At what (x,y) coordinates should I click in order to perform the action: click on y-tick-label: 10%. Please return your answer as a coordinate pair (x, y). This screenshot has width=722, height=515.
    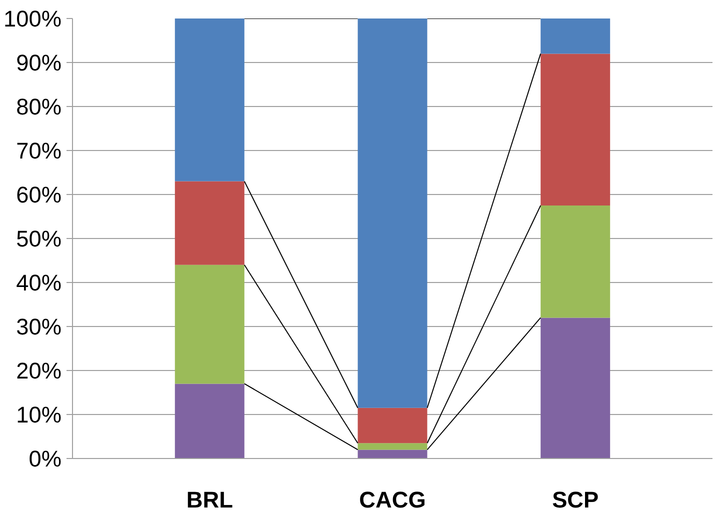
    Looking at the image, I should click on (39, 415).